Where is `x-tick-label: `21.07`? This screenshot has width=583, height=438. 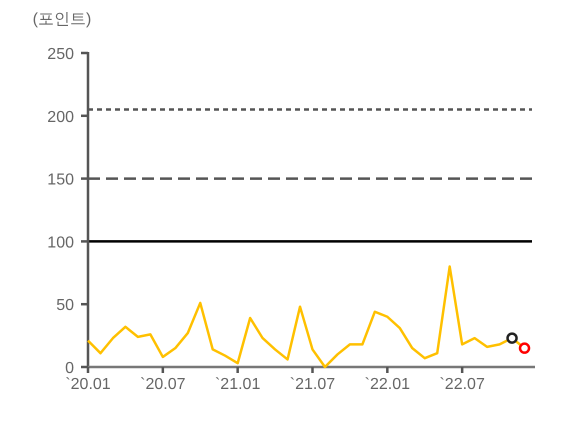 x-tick-label: `21.07 is located at coordinates (313, 384).